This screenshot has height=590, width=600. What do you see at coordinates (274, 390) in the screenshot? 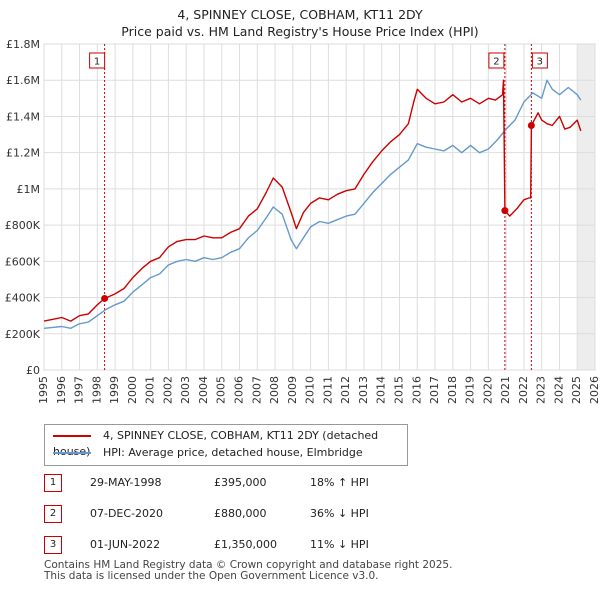
I see `x-tick-label: 2008` at bounding box center [274, 390].